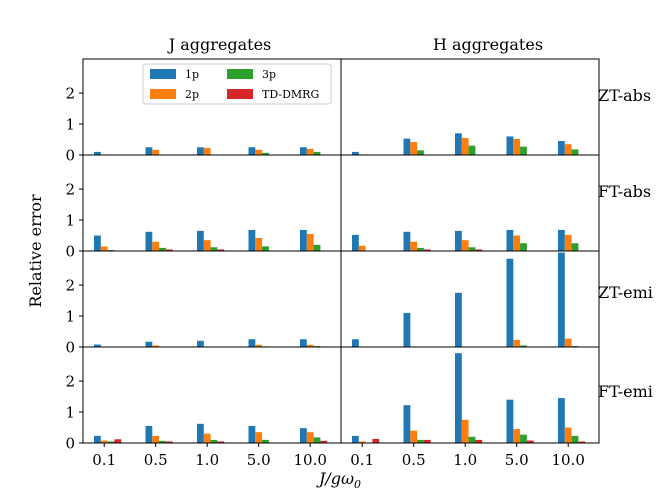 This screenshot has height=498, width=664. I want to click on y-tick-label-ft-abs-j-0: 0, so click(70, 252).